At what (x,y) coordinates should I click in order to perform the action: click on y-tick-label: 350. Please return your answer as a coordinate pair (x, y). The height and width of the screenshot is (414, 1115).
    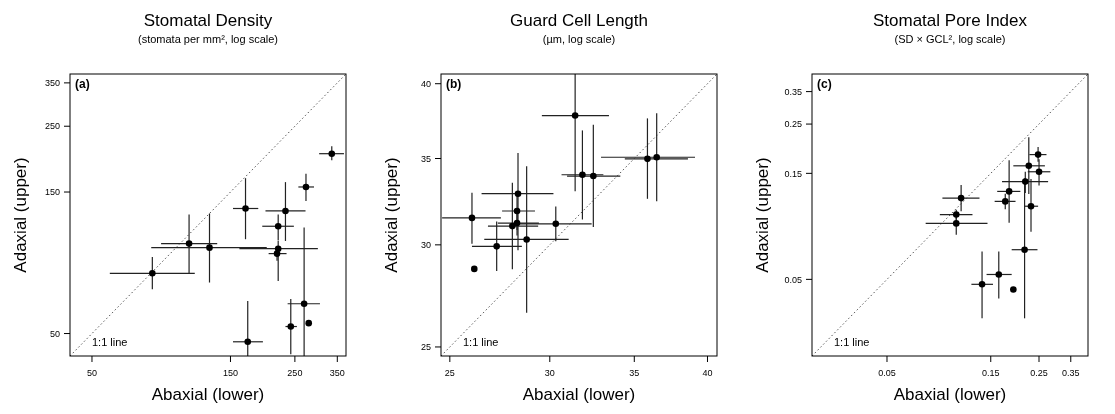
    Looking at the image, I should click on (52, 83).